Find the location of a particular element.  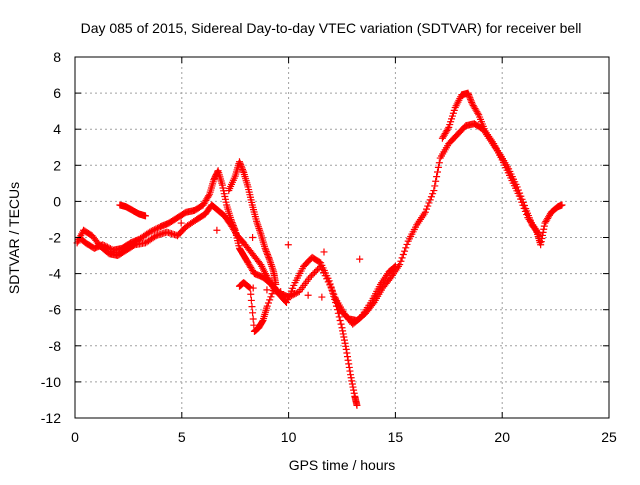

y-tick-label: -10 is located at coordinates (51, 382).